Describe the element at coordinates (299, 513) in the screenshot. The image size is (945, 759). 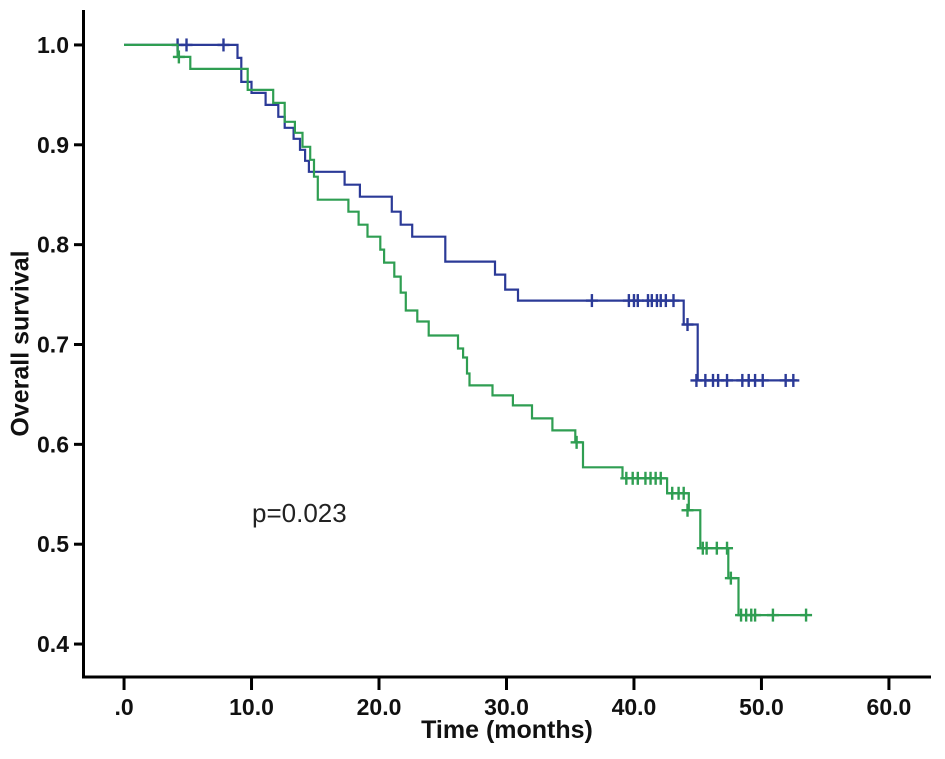
I see `p-value-annotation: p=0.023` at that location.